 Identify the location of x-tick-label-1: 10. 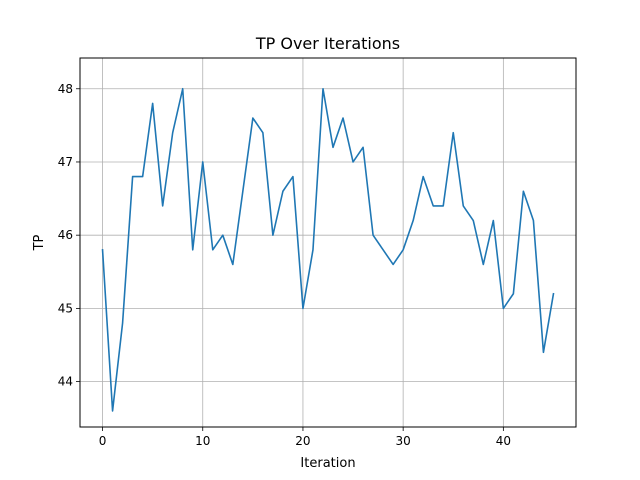
(202, 441).